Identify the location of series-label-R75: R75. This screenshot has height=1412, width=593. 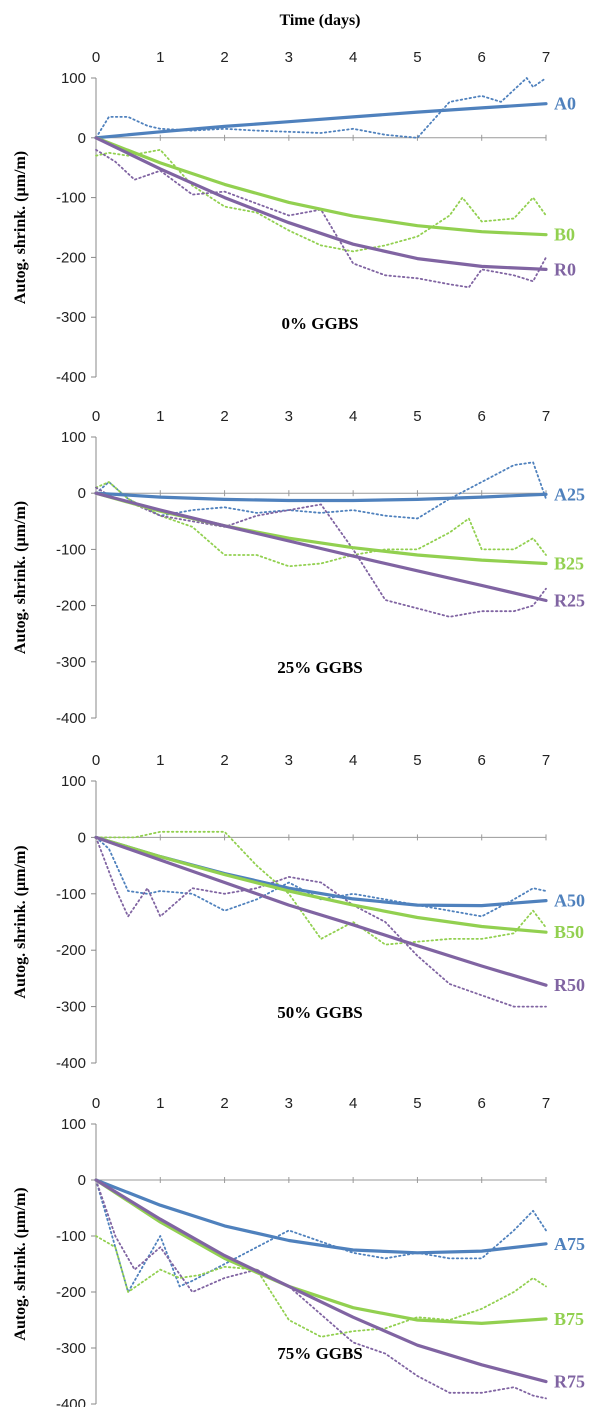
(569, 1382).